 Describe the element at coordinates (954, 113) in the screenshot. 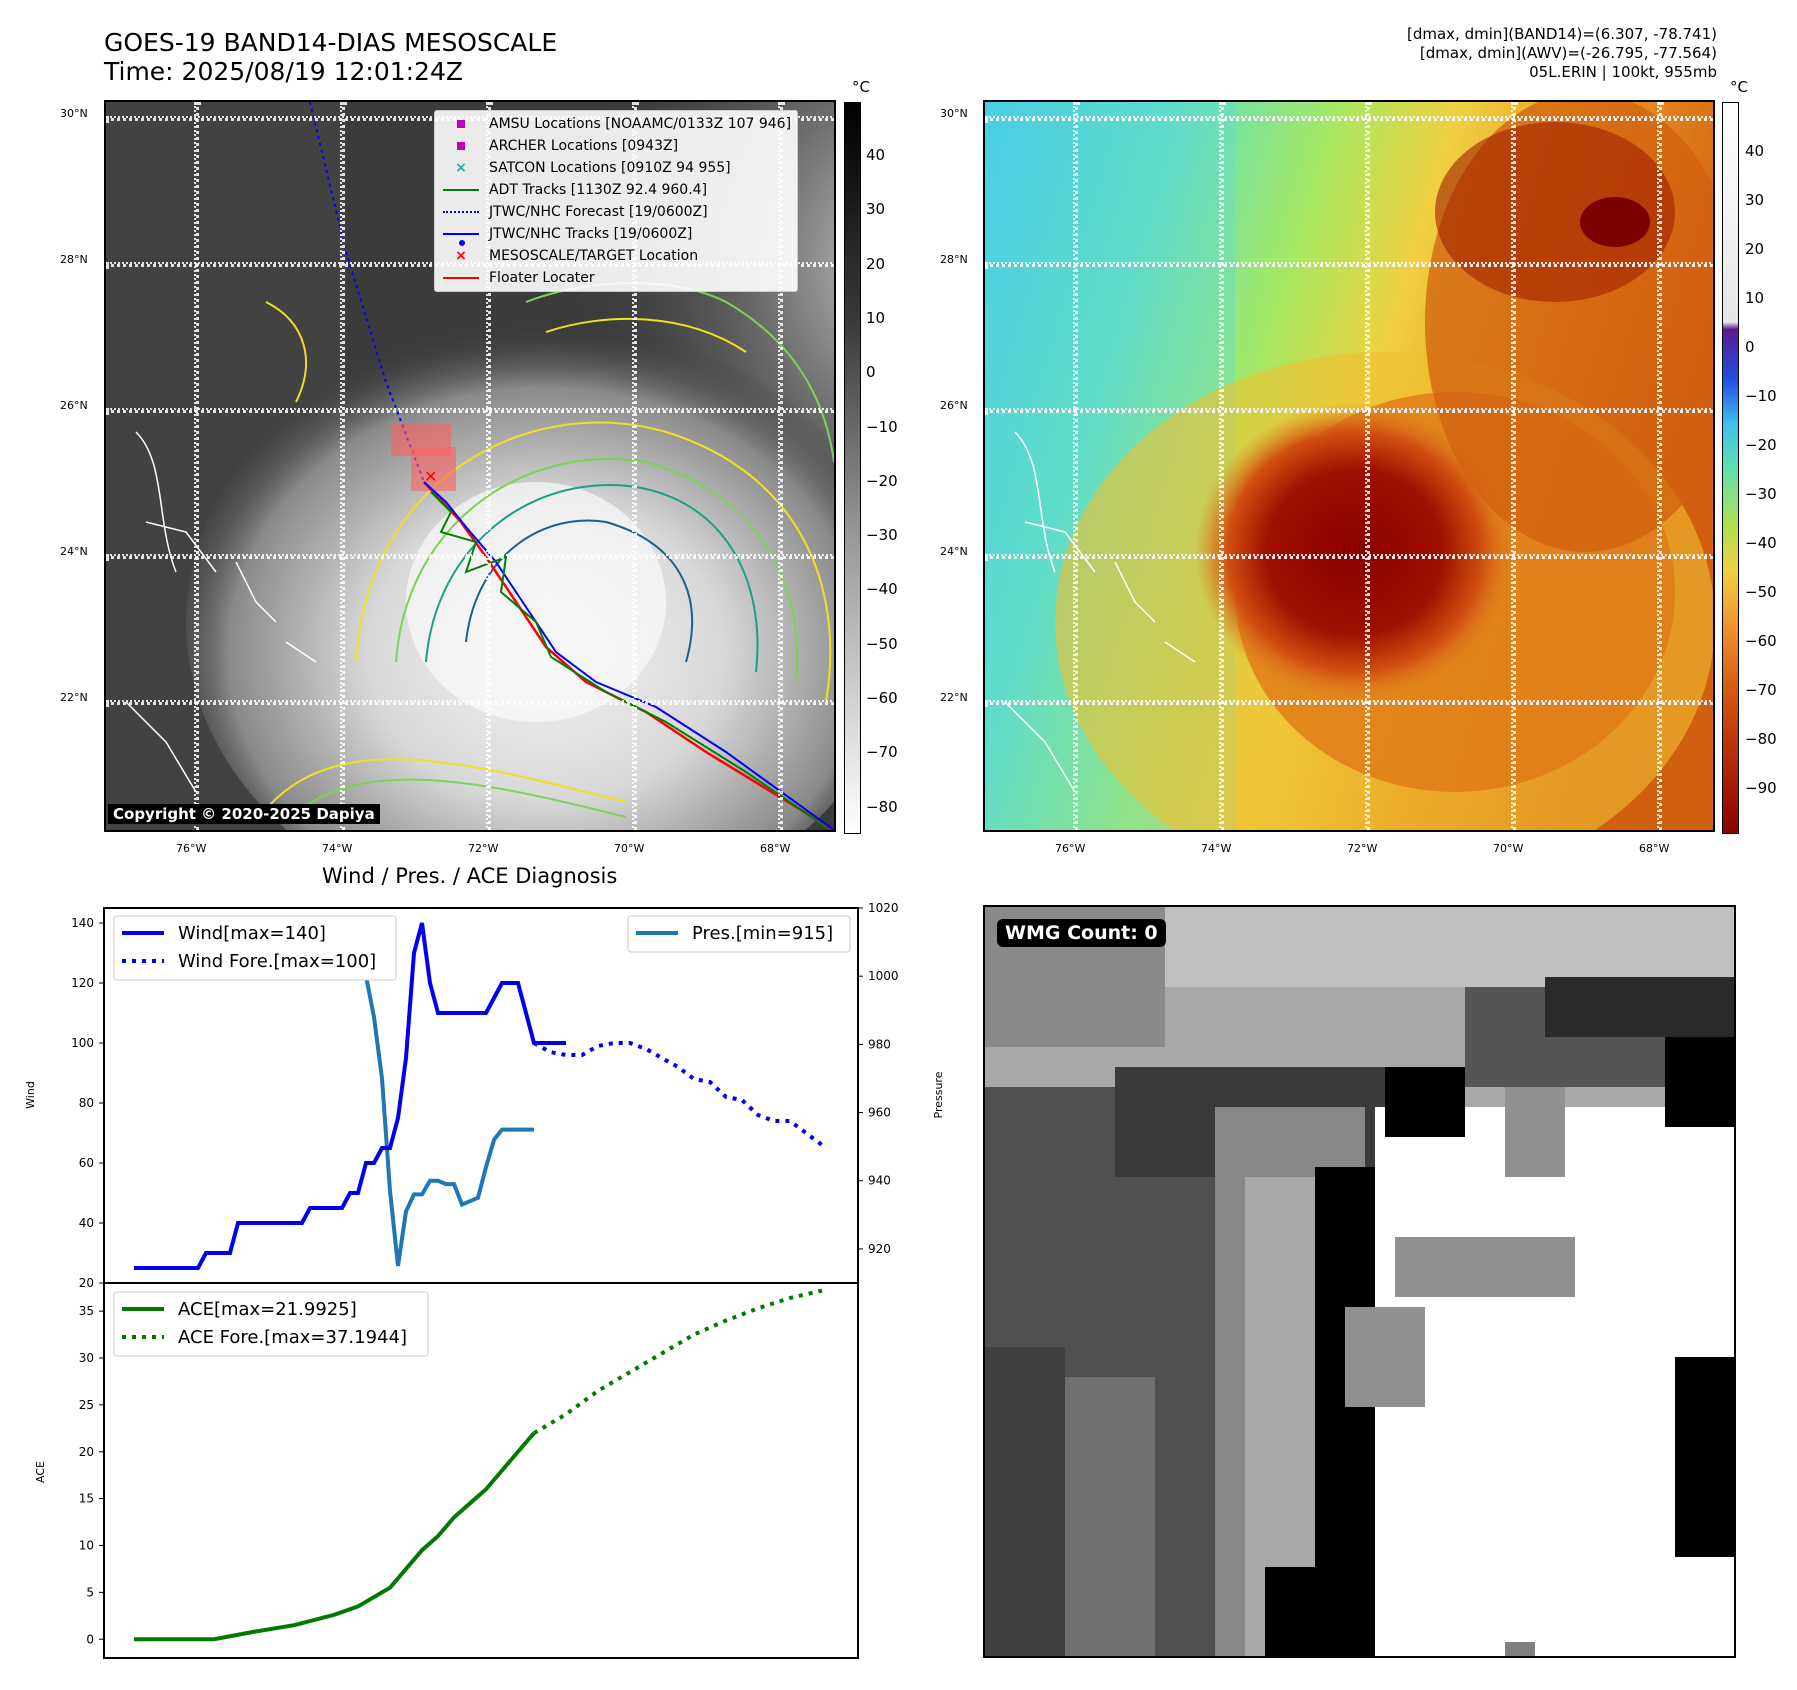

I see `wv-lat-label-30: 30°N` at that location.